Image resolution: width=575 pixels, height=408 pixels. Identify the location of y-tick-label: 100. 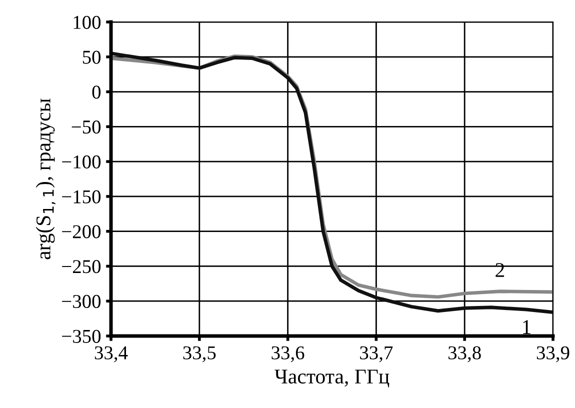
(87, 22).